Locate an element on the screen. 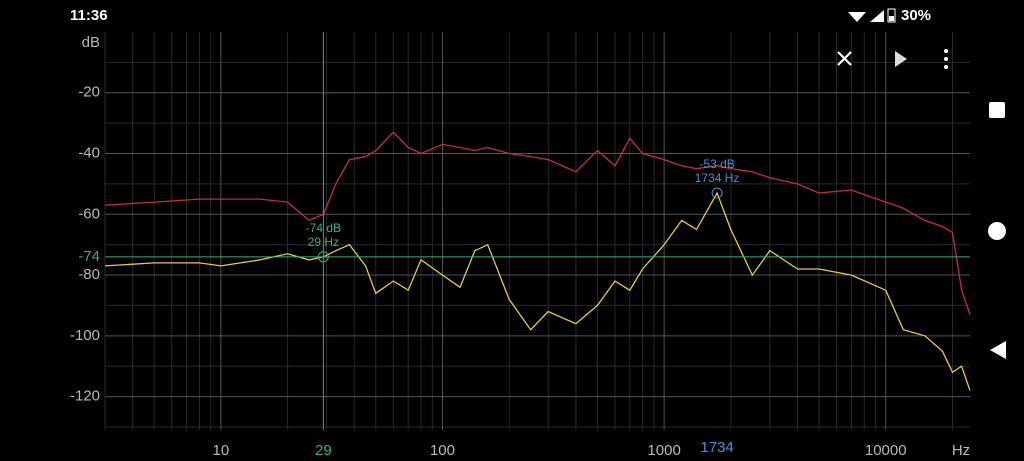 The height and width of the screenshot is (461, 1024). x-tick-label: 100 is located at coordinates (442, 450).